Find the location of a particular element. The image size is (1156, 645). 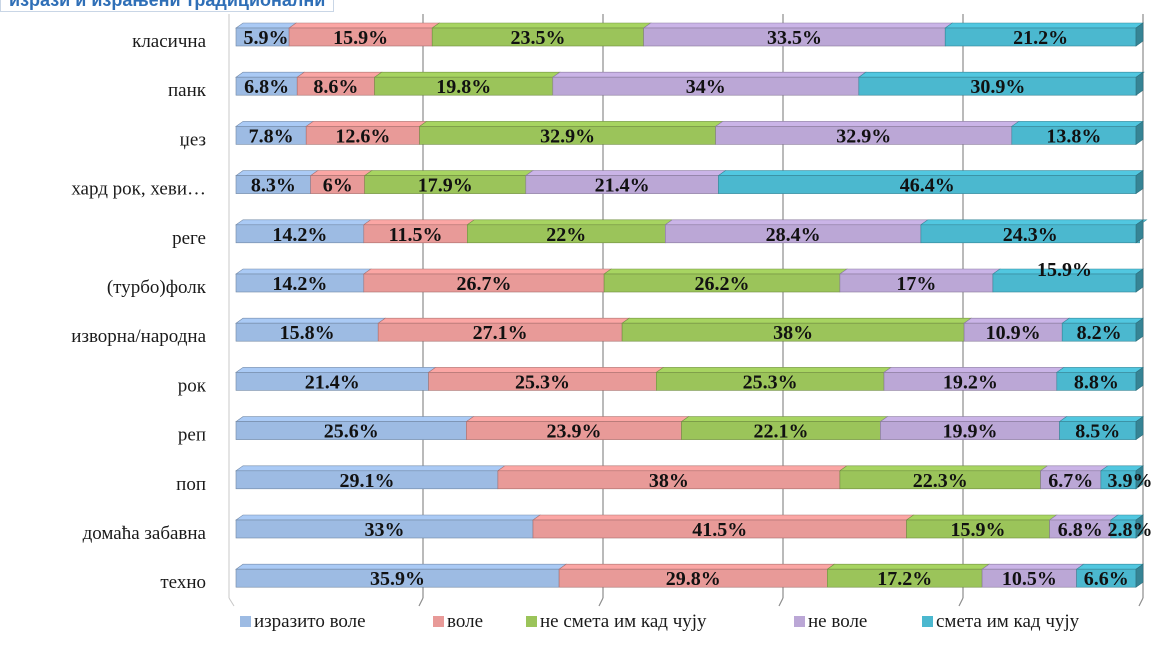

data-label: 27.1% is located at coordinates (500, 333).